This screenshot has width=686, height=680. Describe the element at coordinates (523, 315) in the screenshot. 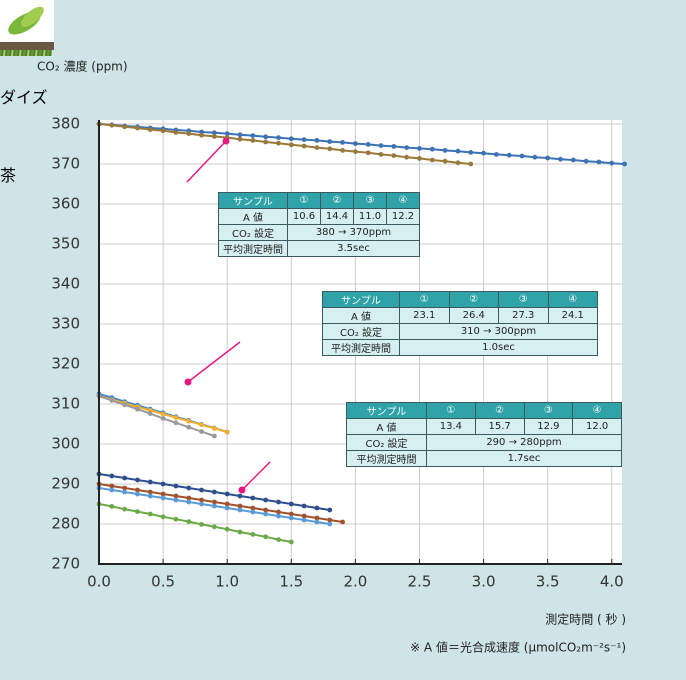

I see `table-cell: 27.3` at that location.